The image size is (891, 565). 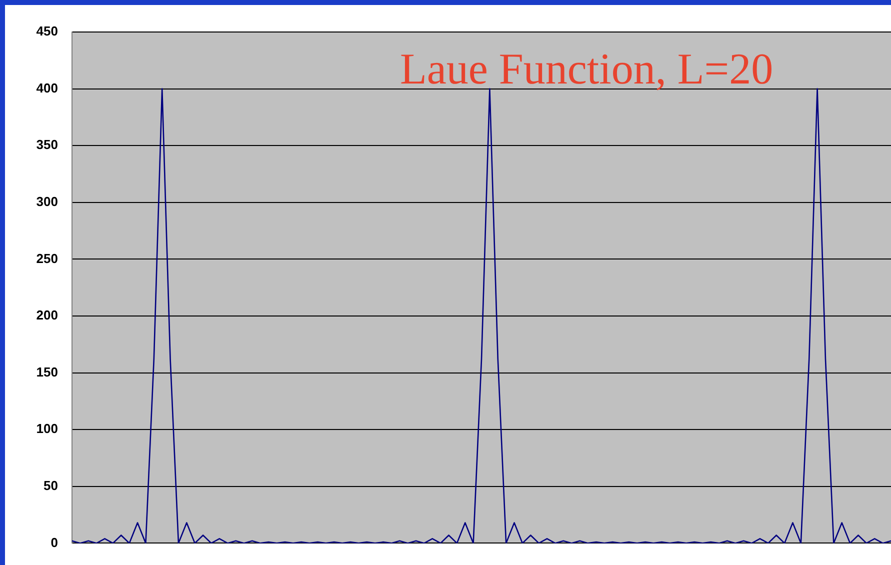 What do you see at coordinates (54, 542) in the screenshot?
I see `y-tick-label: 0` at bounding box center [54, 542].